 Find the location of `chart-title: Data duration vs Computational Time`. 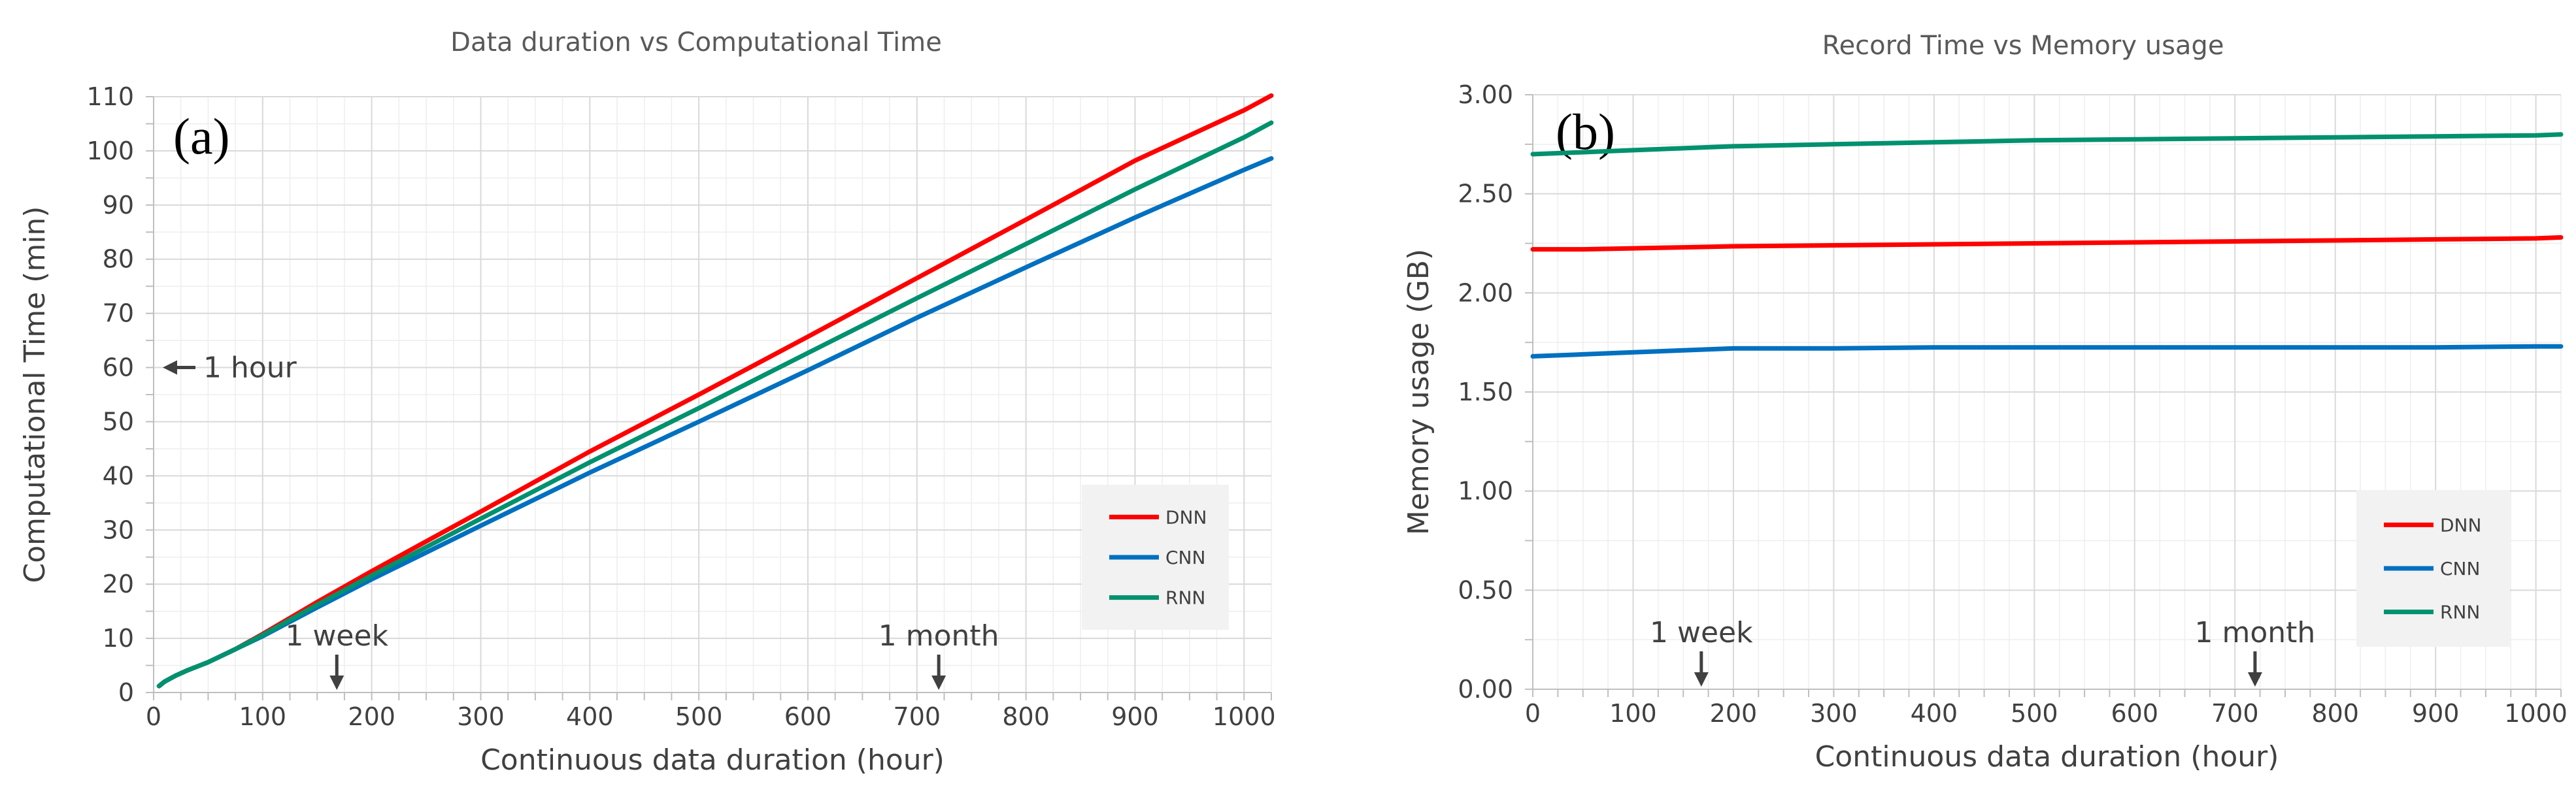

chart-title: Data duration vs Computational Time is located at coordinates (696, 42).